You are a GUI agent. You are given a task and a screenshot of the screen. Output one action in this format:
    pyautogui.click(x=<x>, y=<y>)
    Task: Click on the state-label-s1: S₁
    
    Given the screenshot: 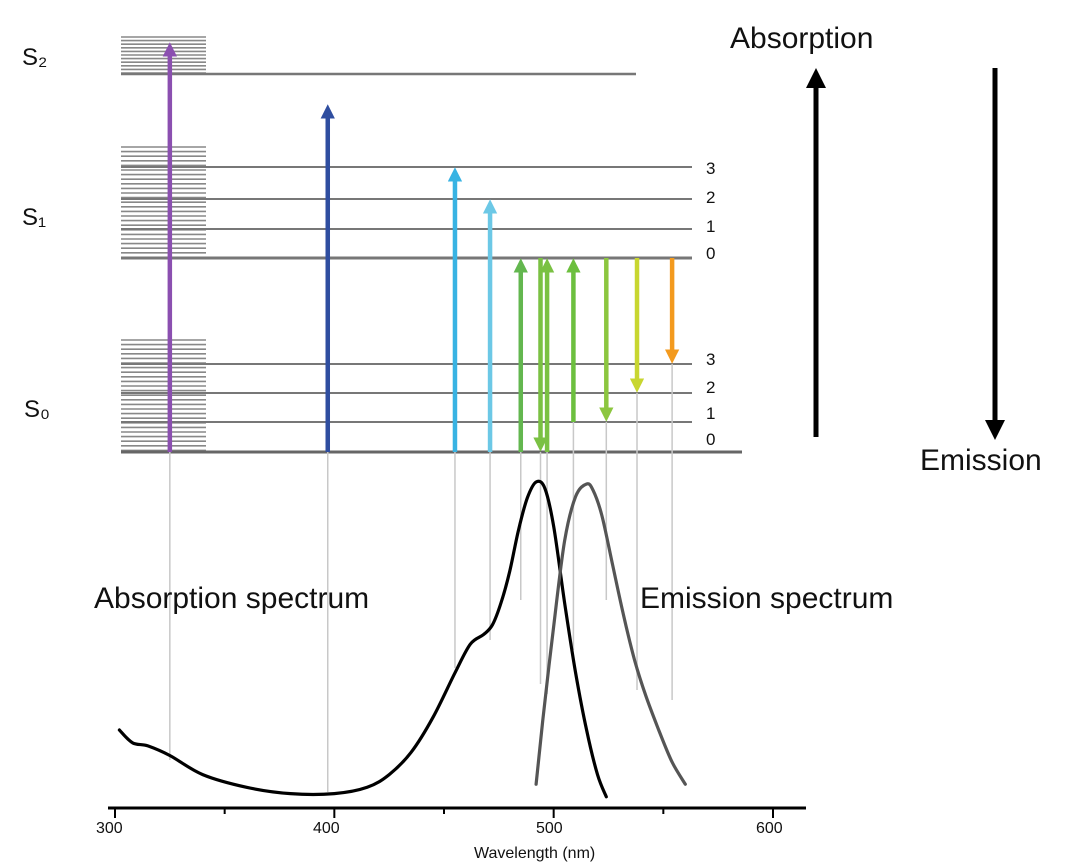 What is the action you would take?
    pyautogui.click(x=34, y=217)
    